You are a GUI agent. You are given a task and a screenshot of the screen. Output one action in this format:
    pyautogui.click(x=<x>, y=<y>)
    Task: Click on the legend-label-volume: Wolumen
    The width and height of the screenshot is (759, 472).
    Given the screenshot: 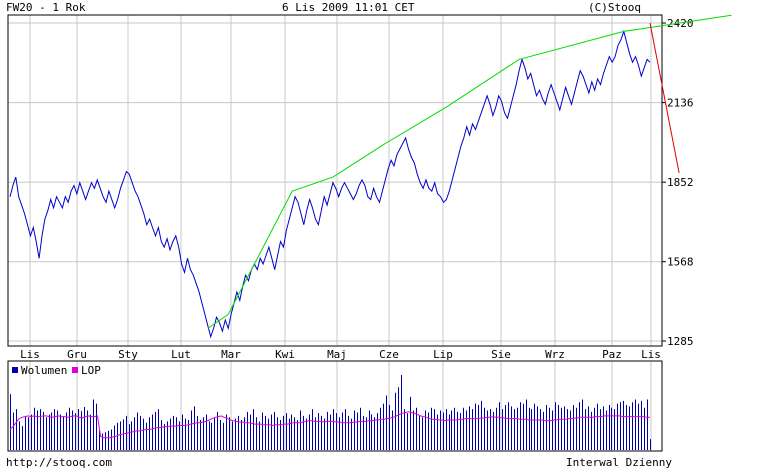 What is the action you would take?
    pyautogui.click(x=44, y=370)
    